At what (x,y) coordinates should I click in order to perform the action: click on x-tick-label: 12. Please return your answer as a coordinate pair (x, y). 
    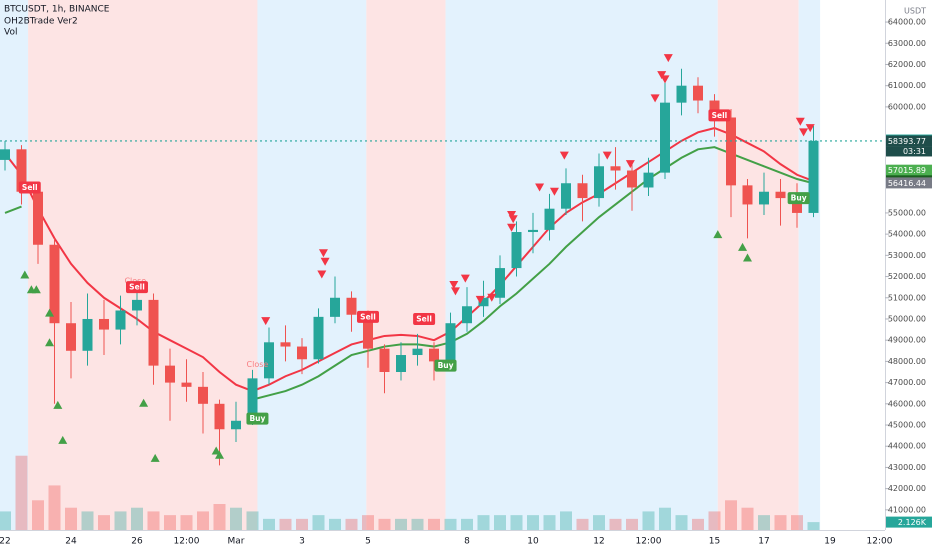
    Looking at the image, I should click on (598, 542).